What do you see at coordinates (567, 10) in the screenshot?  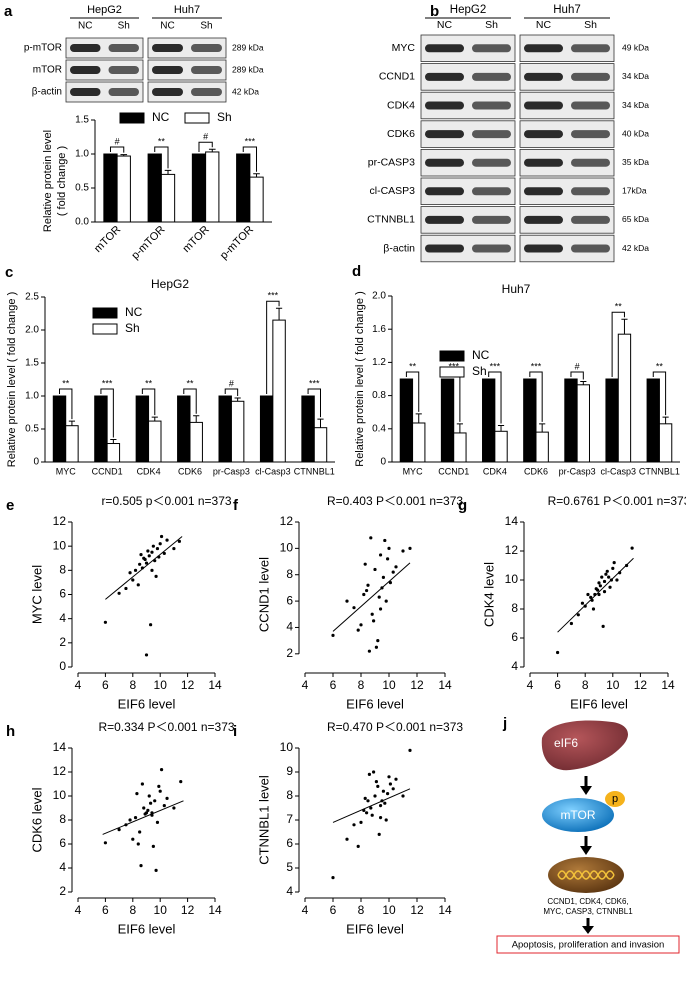 I see `cell-line: Huh7` at bounding box center [567, 10].